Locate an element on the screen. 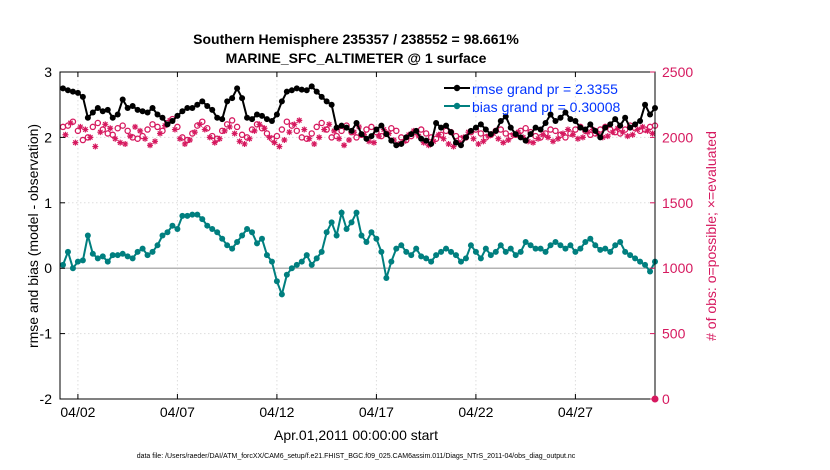 Image resolution: width=830 pixels, height=470 pixels. y-tick-label-left: -1 is located at coordinates (46, 334).